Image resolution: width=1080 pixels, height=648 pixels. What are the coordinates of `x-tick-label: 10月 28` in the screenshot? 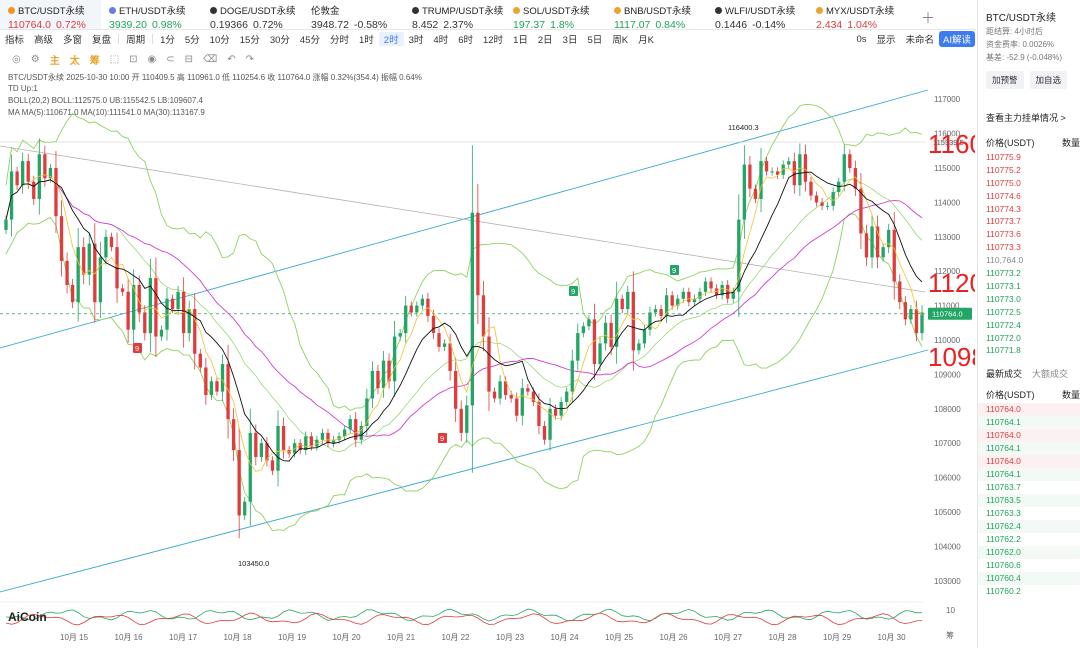 It's located at (783, 637).